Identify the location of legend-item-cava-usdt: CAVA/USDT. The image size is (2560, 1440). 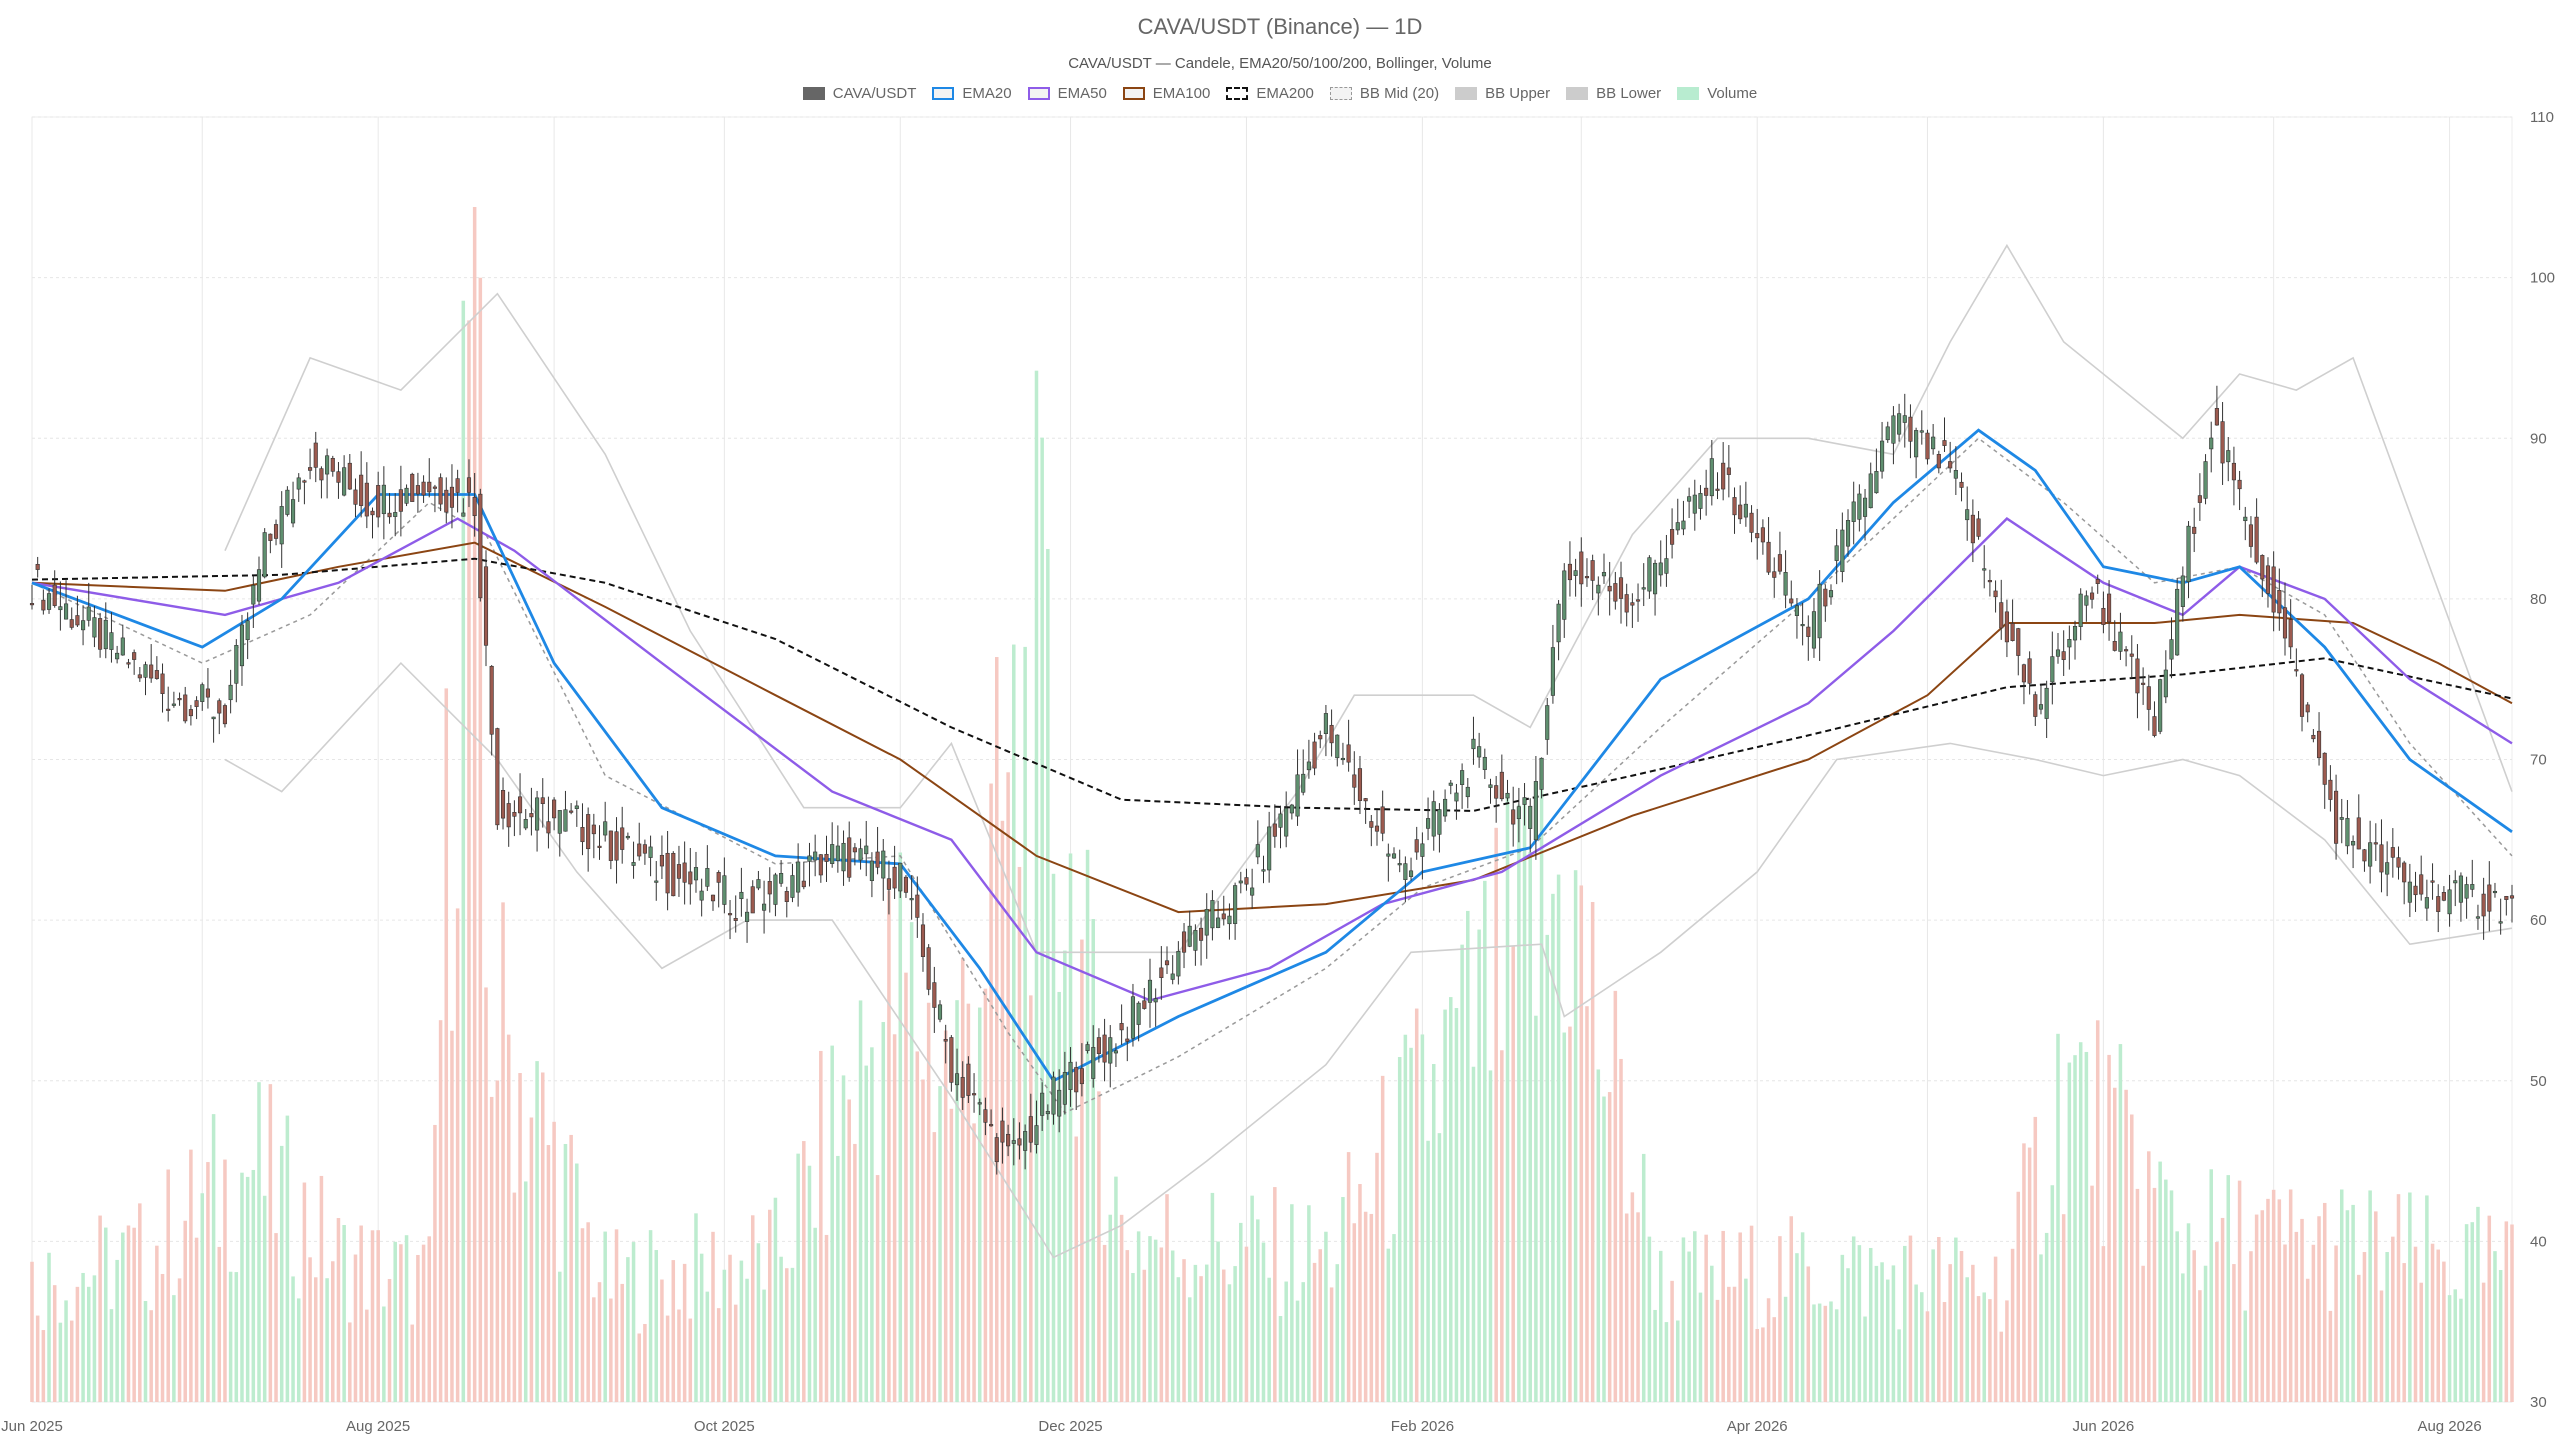
(859, 93).